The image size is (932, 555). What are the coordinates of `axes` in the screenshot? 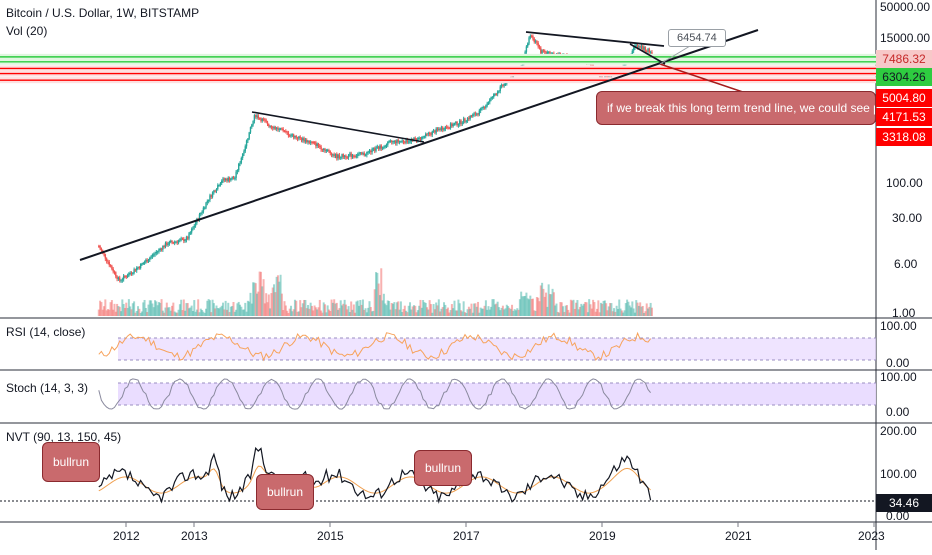 It's located at (500, 524).